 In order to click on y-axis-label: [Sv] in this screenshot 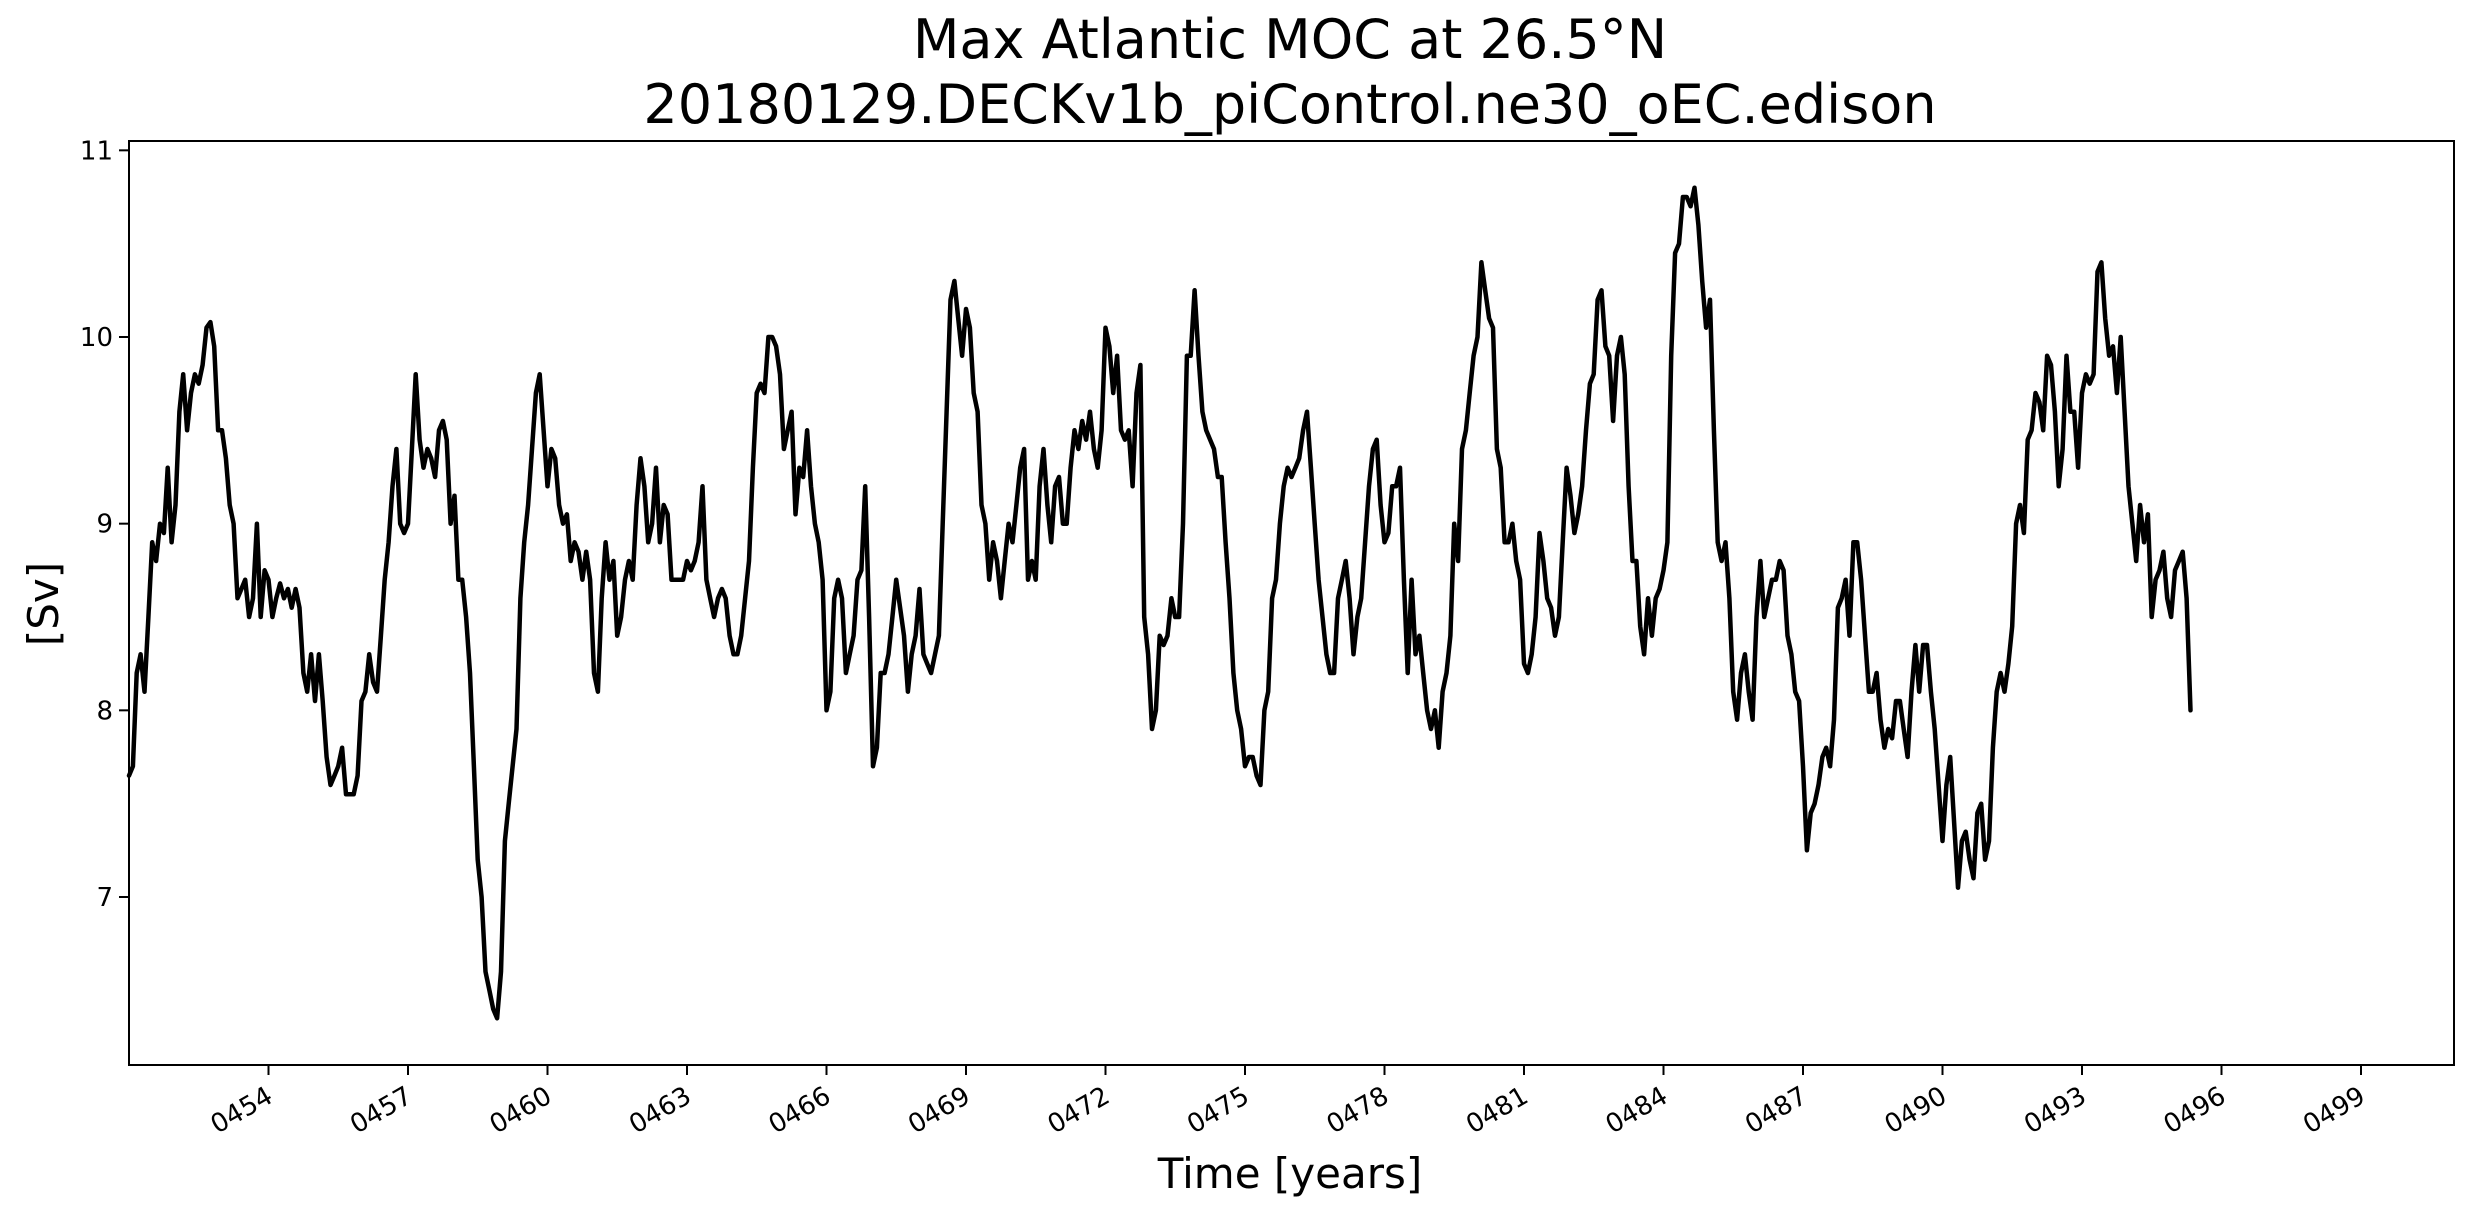, I will do `click(43, 604)`.